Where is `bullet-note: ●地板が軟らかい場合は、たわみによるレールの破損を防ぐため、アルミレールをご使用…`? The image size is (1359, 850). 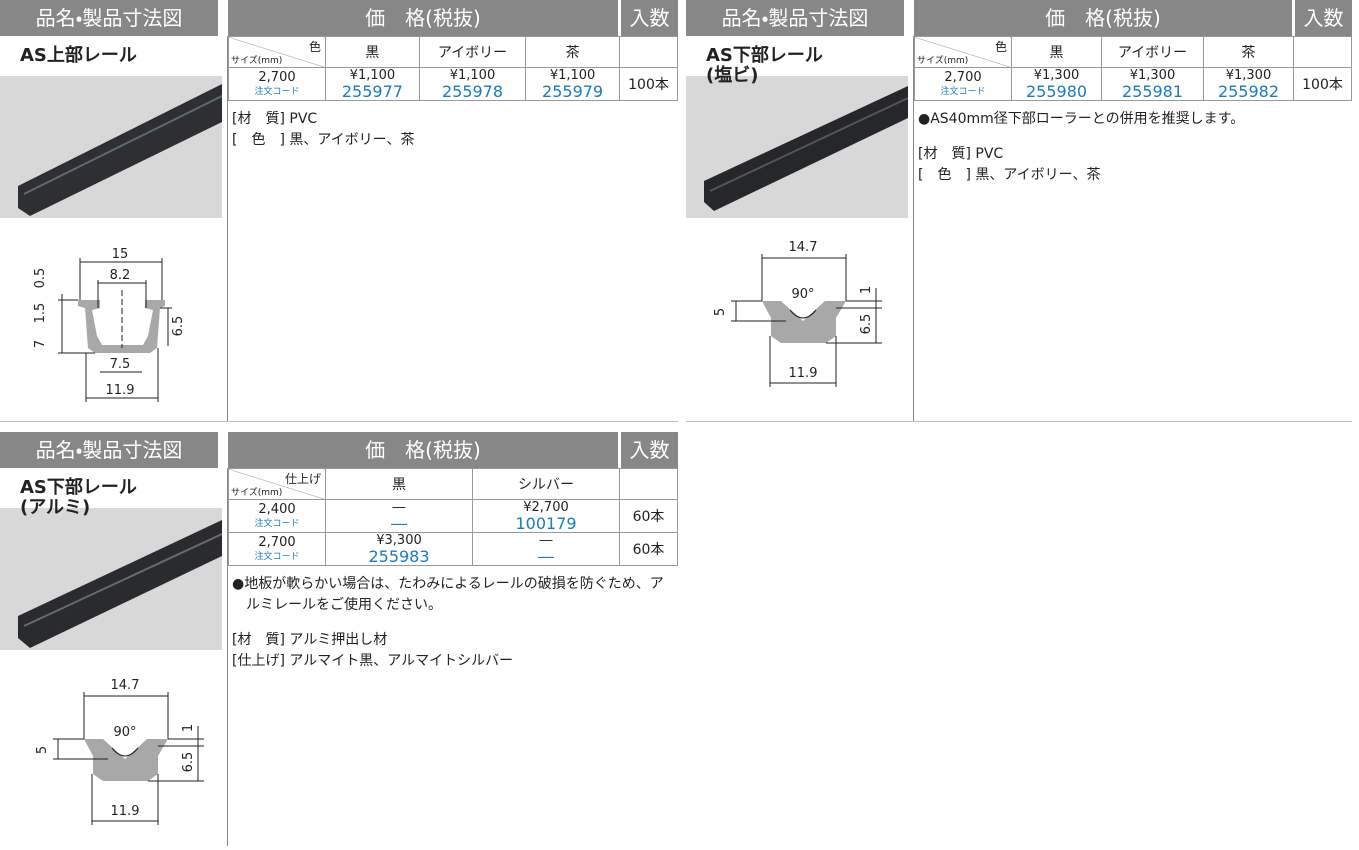 bullet-note: ●地板が軟らかい場合は、たわみによるレールの破損を防ぐため、アルミレールをご使用… is located at coordinates (448, 594).